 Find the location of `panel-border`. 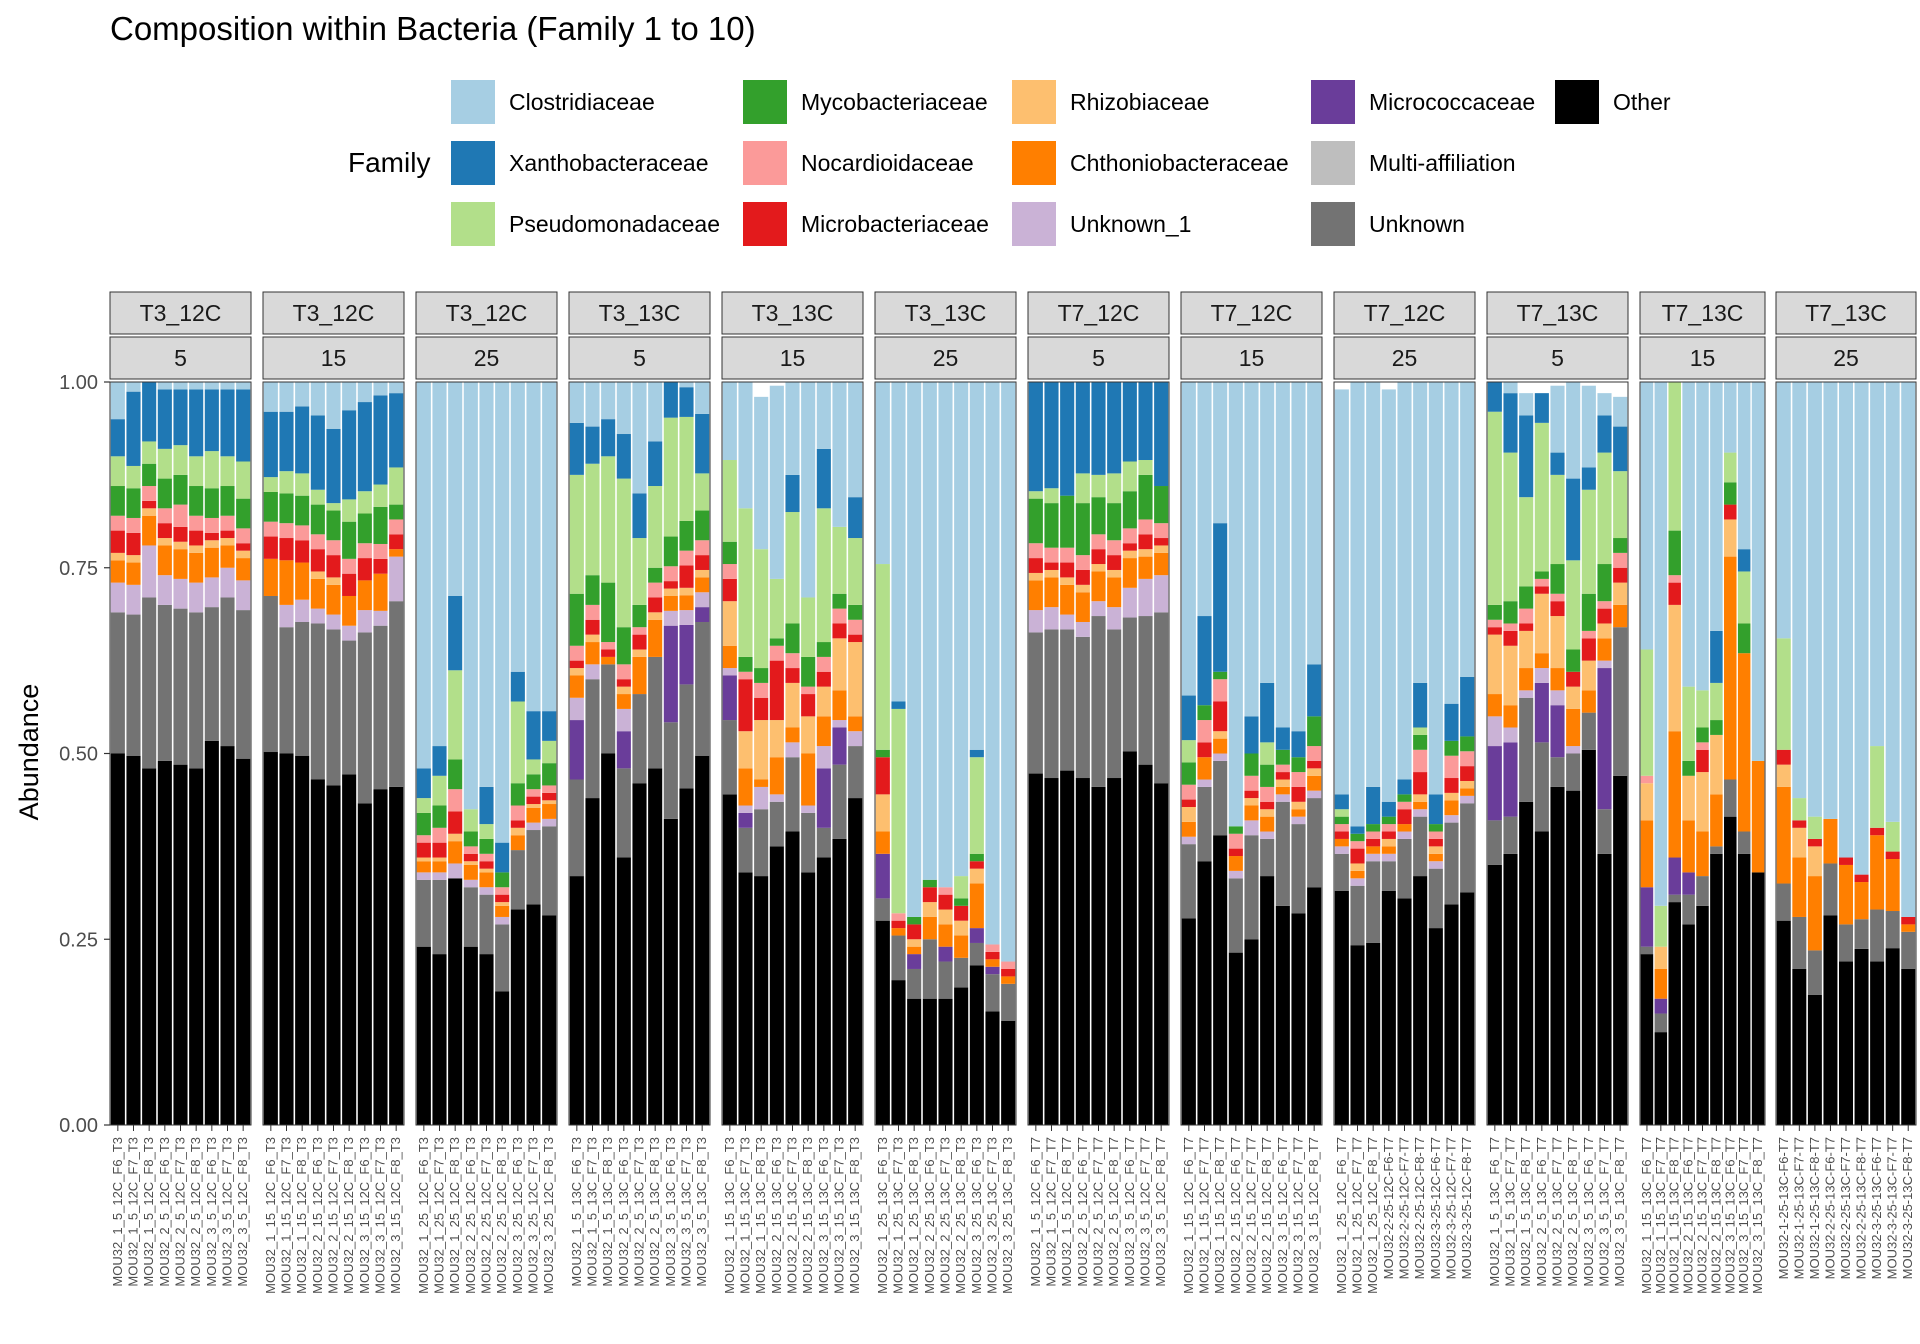

panel-border is located at coordinates (1846, 753).